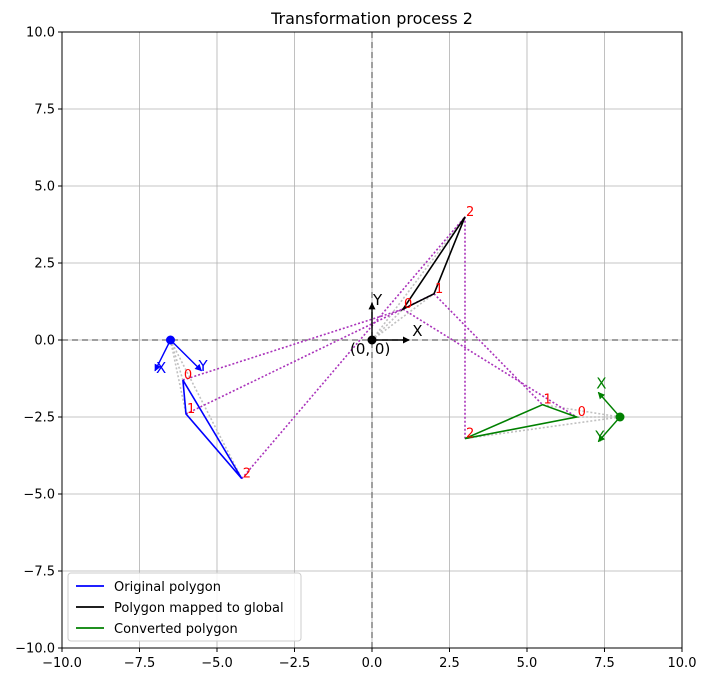 The width and height of the screenshot is (707, 682). I want to click on x-tick-label: 10.0, so click(682, 663).